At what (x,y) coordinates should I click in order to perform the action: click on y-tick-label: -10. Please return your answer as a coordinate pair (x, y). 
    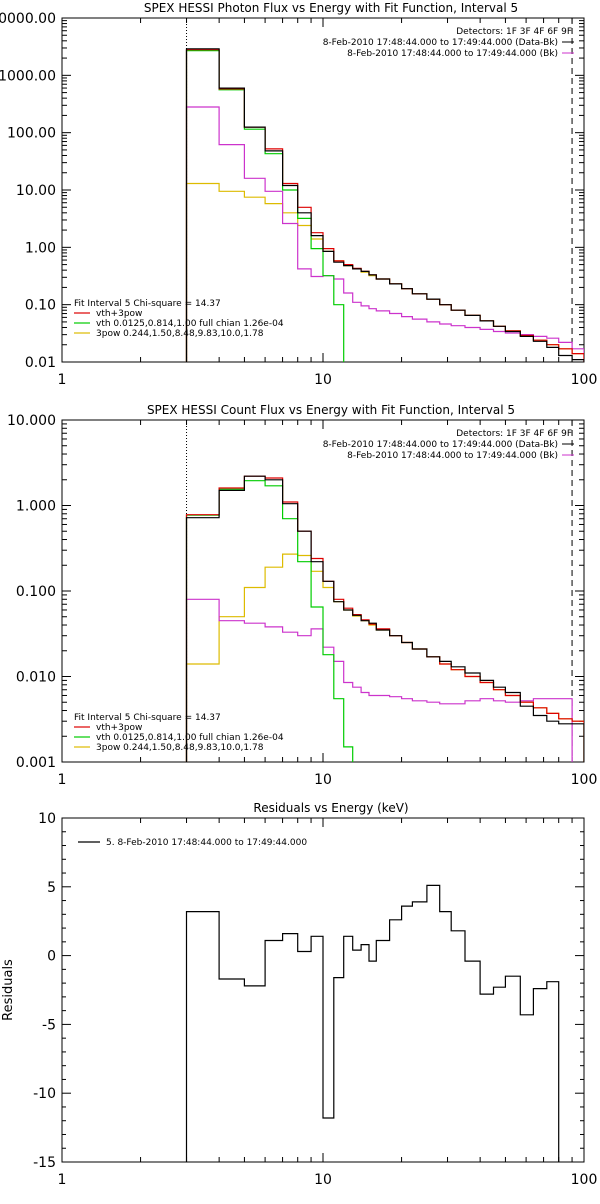
    Looking at the image, I should click on (44, 1094).